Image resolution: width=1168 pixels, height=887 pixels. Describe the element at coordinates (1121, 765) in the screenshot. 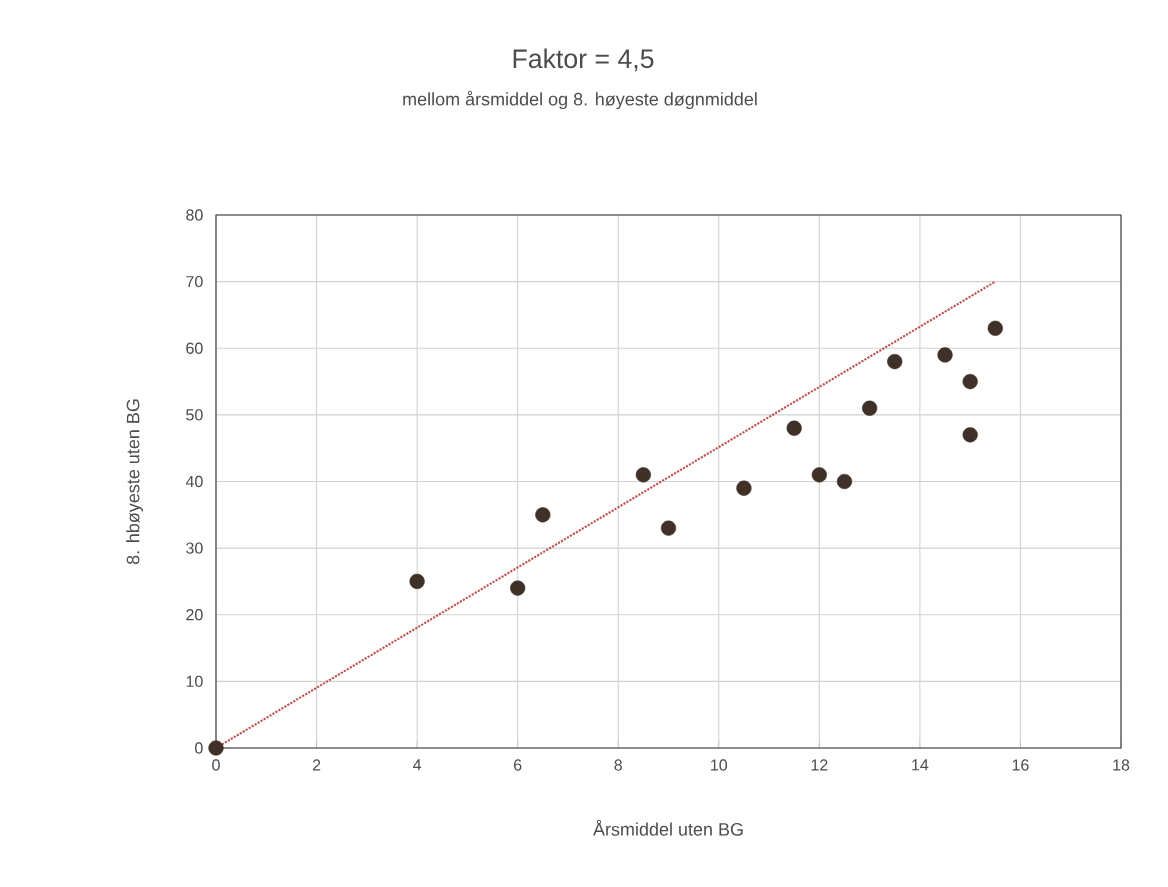

I see `x-tick-label: 18` at that location.